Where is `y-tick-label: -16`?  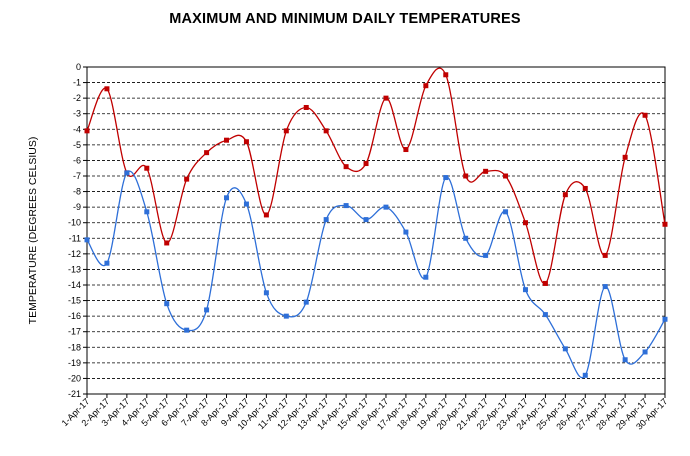 y-tick-label: -16 is located at coordinates (74, 316).